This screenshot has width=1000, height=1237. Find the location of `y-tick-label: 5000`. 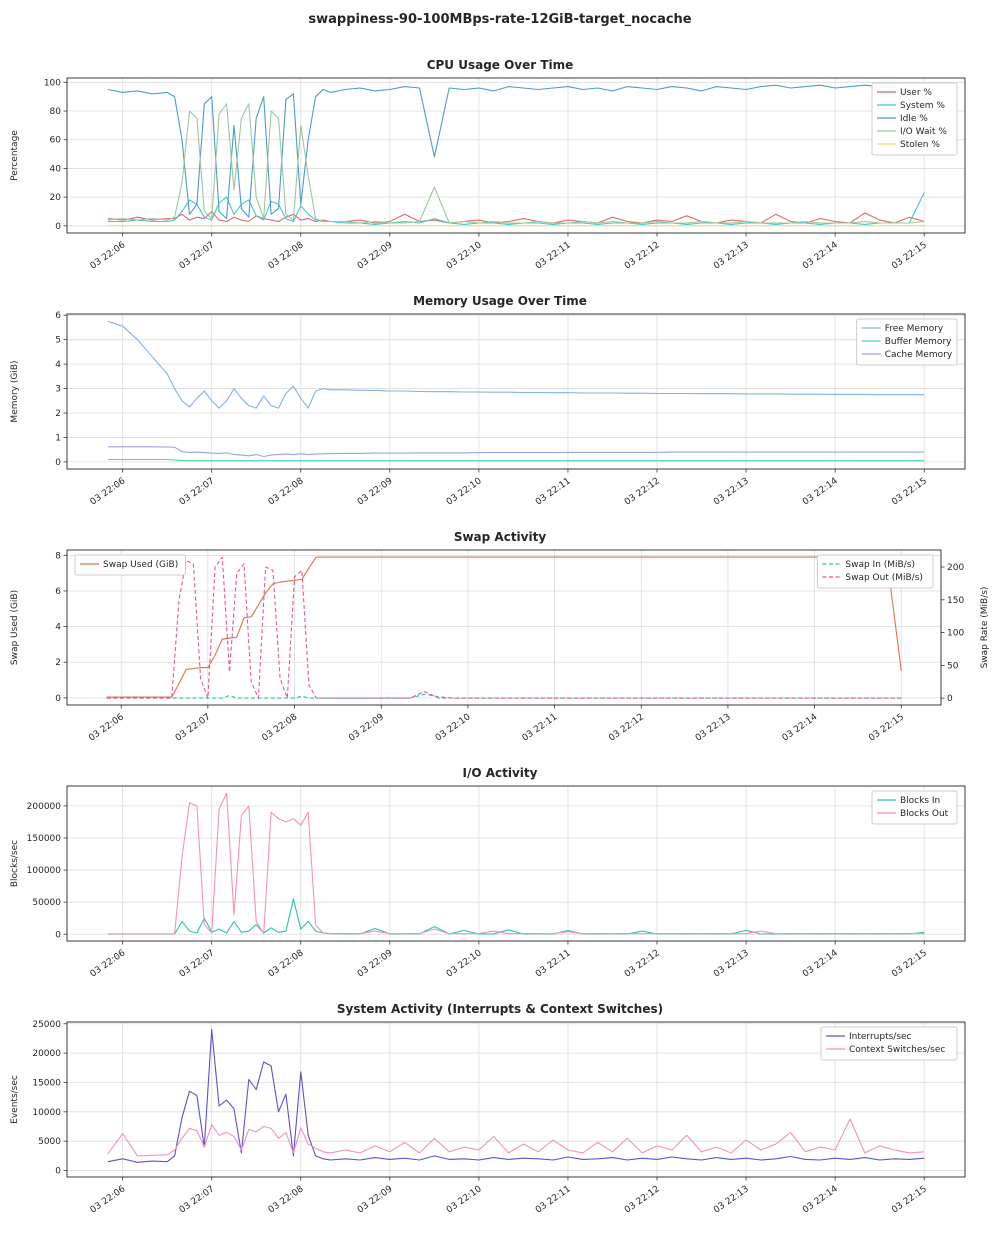

y-tick-label: 5000 is located at coordinates (49, 1142).